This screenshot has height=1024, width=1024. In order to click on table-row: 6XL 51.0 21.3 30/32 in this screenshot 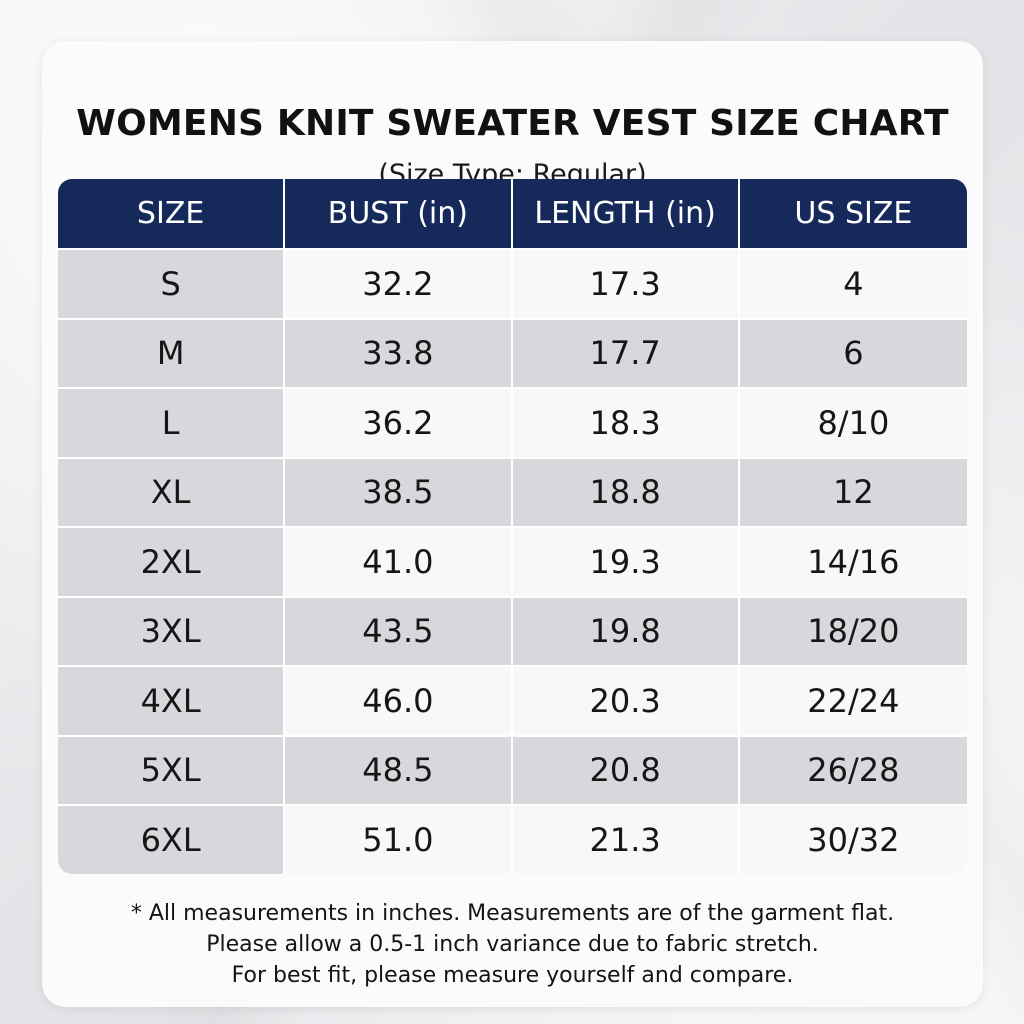, I will do `click(512, 839)`.